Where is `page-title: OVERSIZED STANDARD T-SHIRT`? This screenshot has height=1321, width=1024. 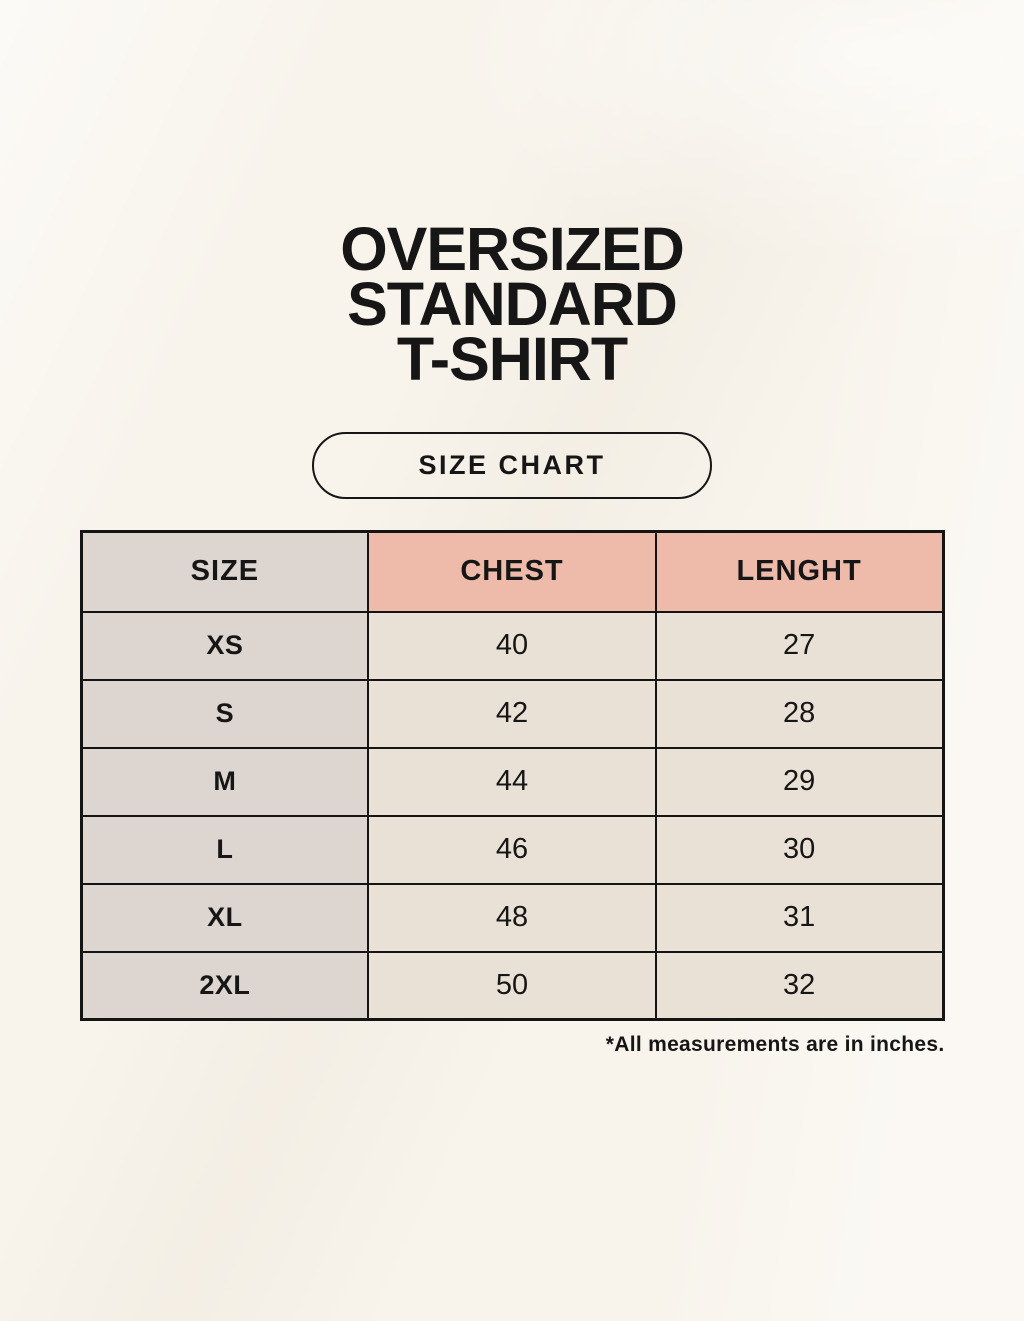 page-title: OVERSIZED STANDARD T-SHIRT is located at coordinates (512, 304).